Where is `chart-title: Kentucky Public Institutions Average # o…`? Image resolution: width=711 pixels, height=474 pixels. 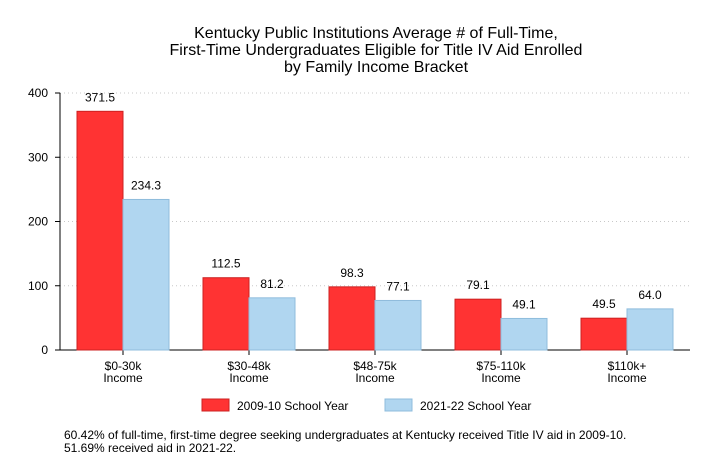 chart-title: Kentucky Public Institutions Average # o… is located at coordinates (376, 50).